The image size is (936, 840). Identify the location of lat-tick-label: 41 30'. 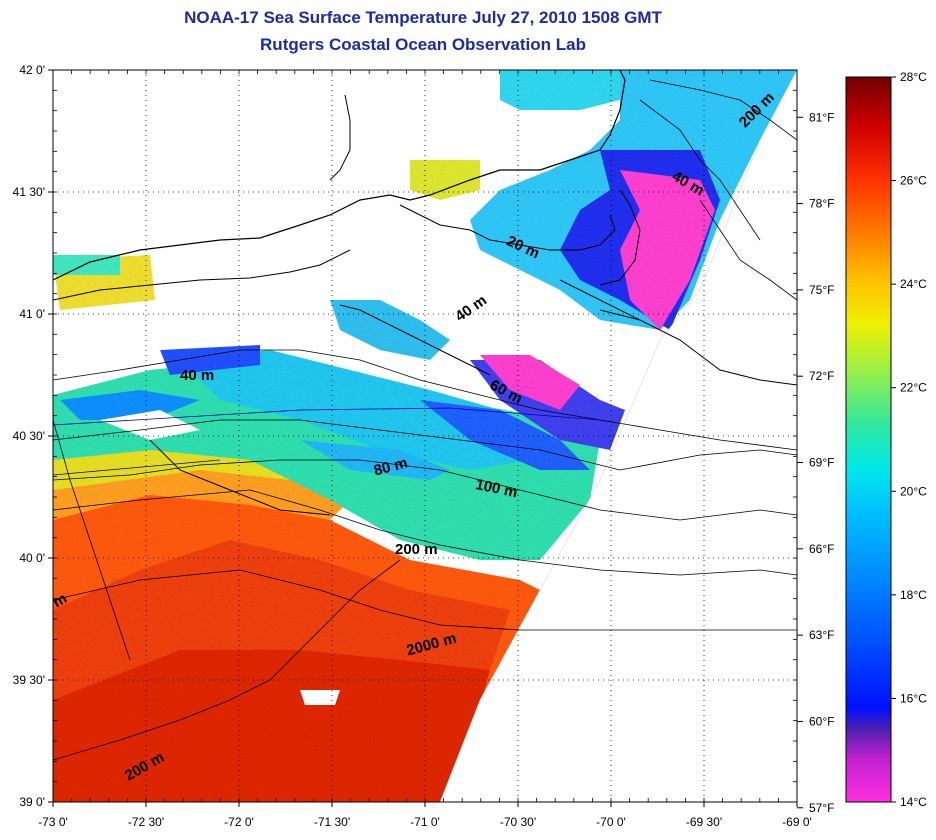
(29, 192).